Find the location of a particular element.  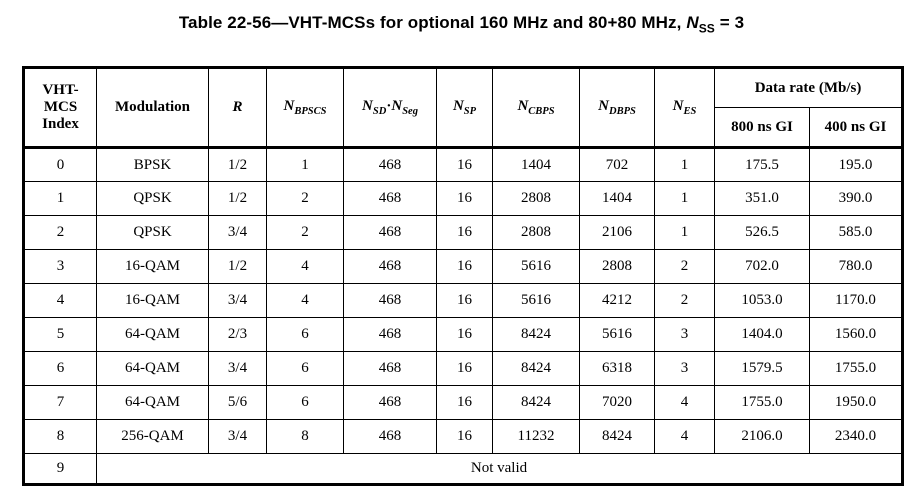

header-data-rate-group: Data rate (Mb/s) is located at coordinates (808, 87).